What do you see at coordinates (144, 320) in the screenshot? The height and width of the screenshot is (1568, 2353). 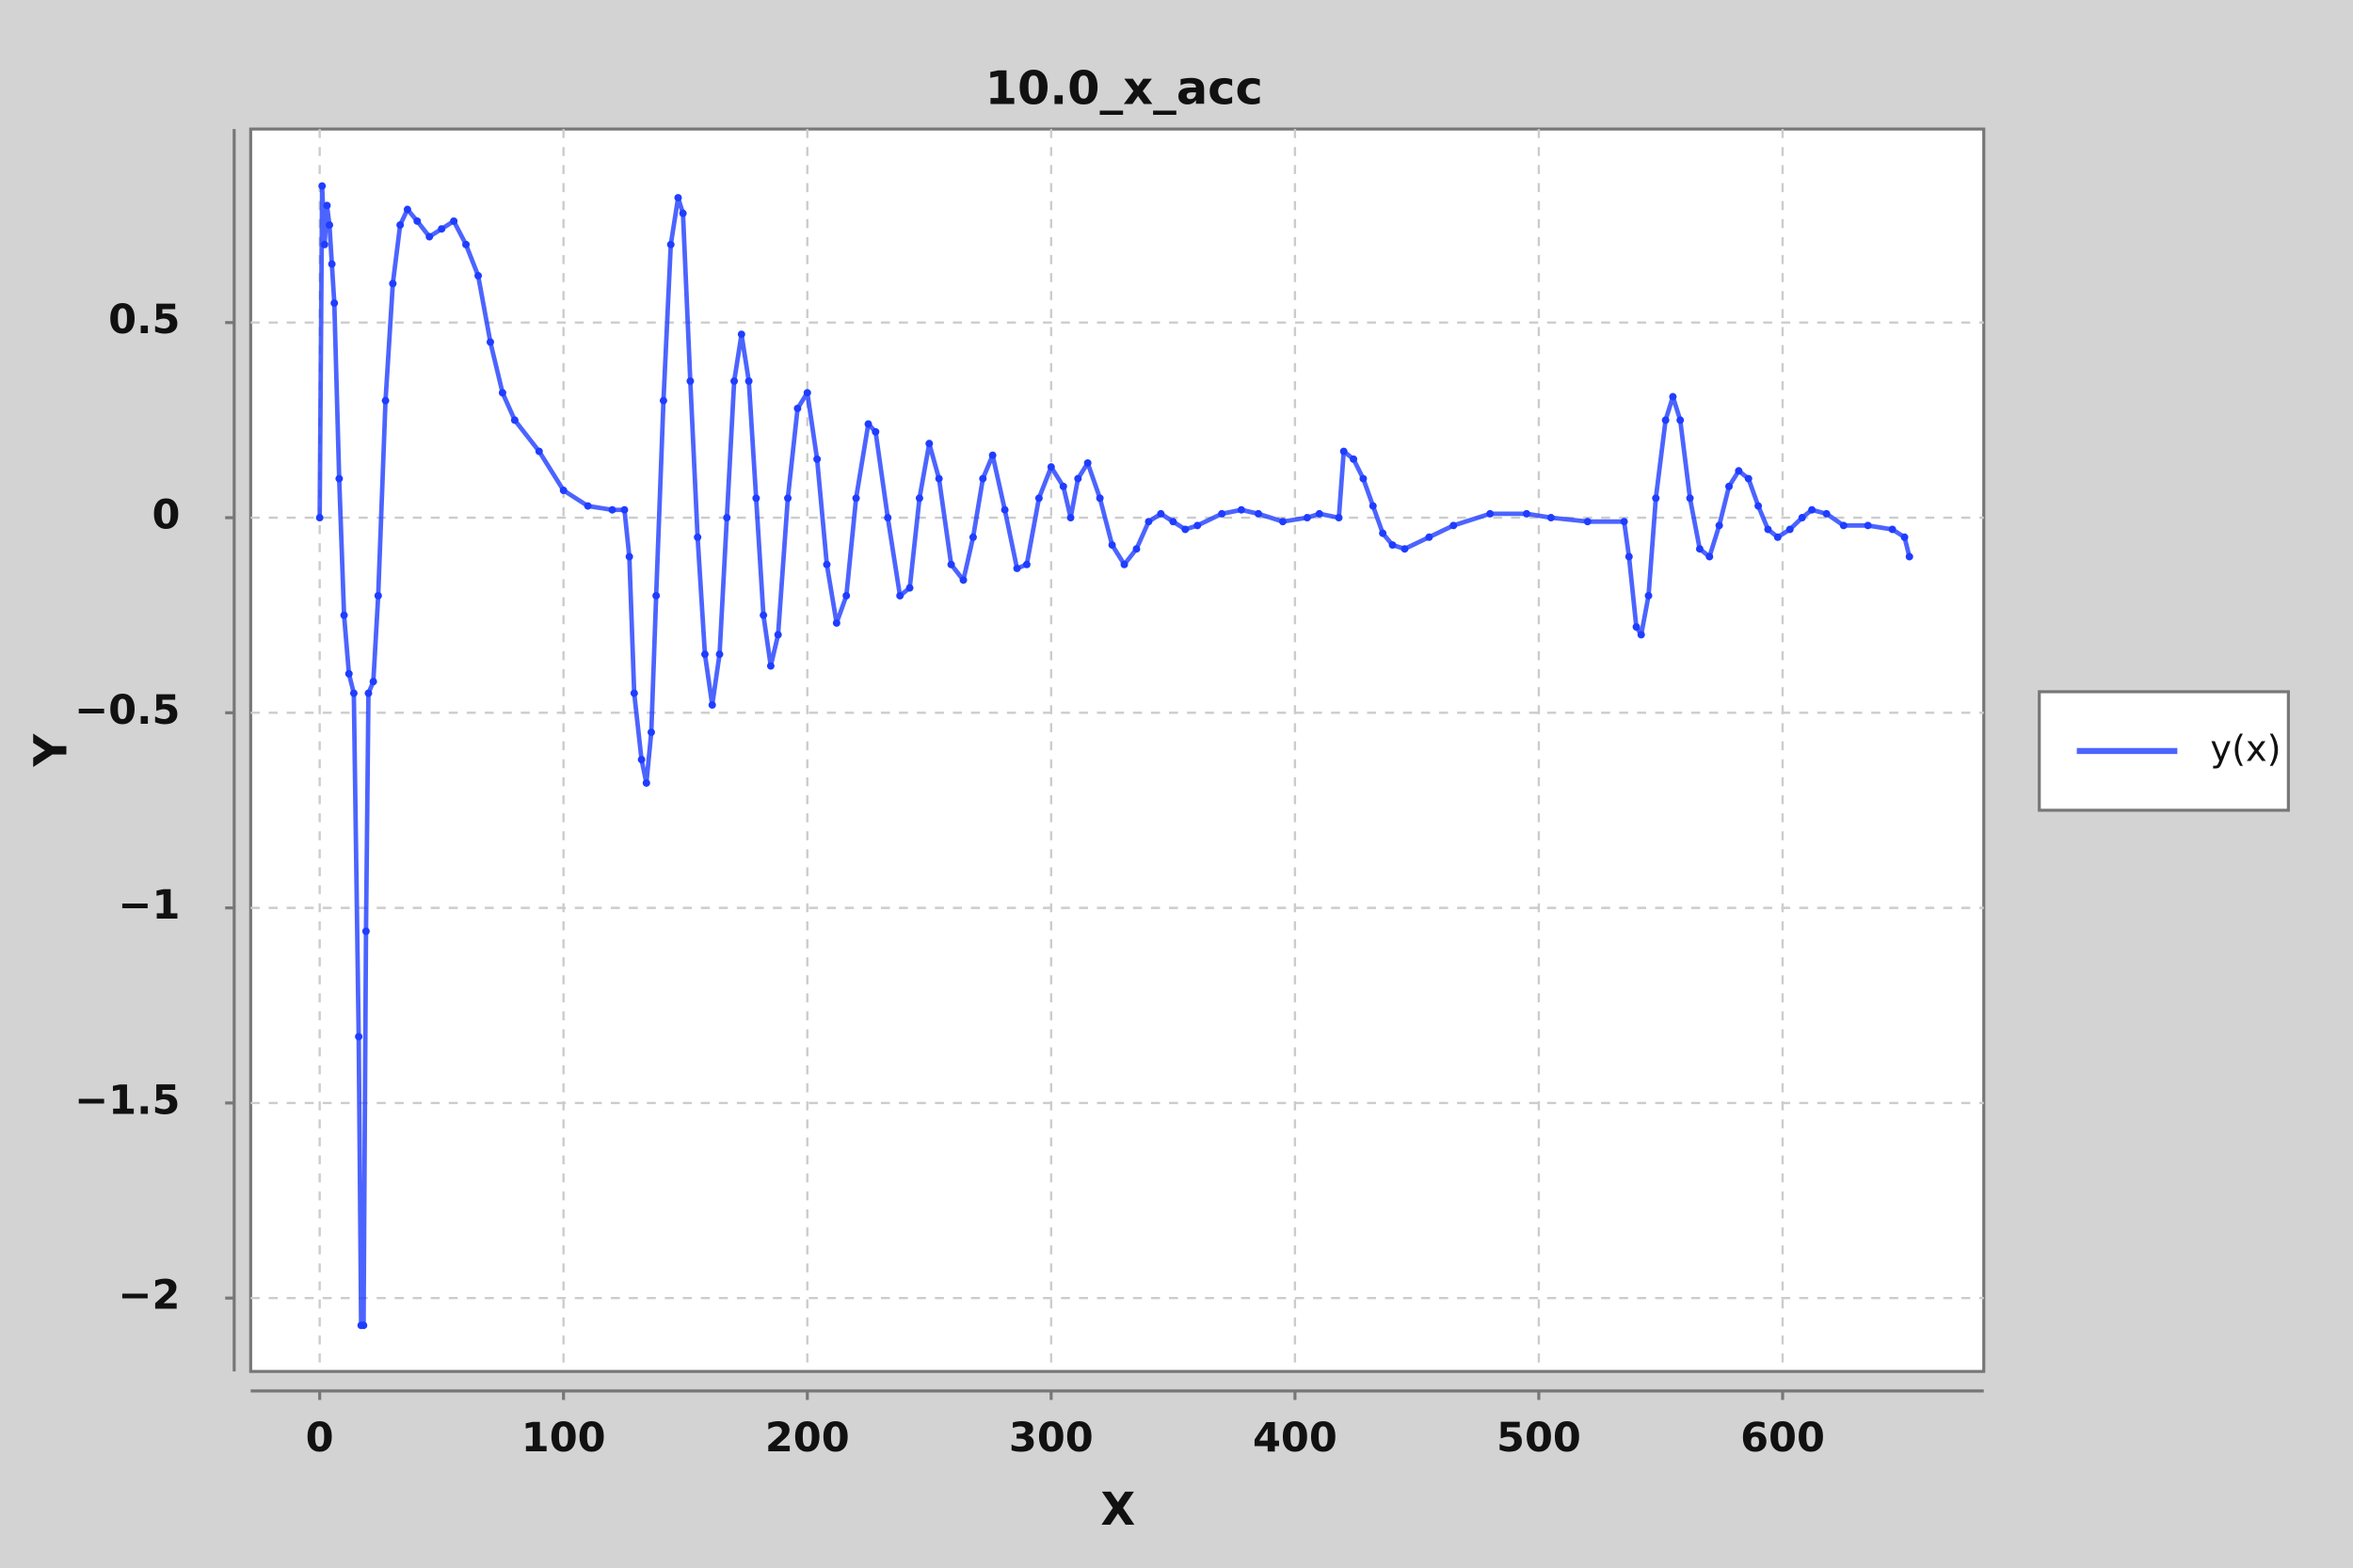 I see `y-tick-label: 0.5` at bounding box center [144, 320].